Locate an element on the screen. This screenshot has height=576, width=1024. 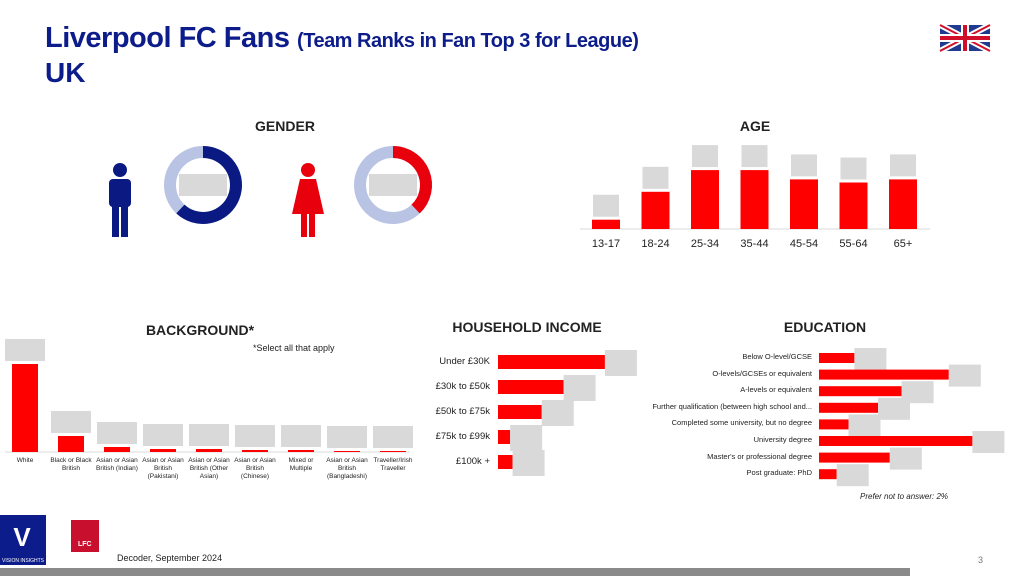
x-tick-label: Traveller/Irish Traveller is located at coordinates (393, 465).